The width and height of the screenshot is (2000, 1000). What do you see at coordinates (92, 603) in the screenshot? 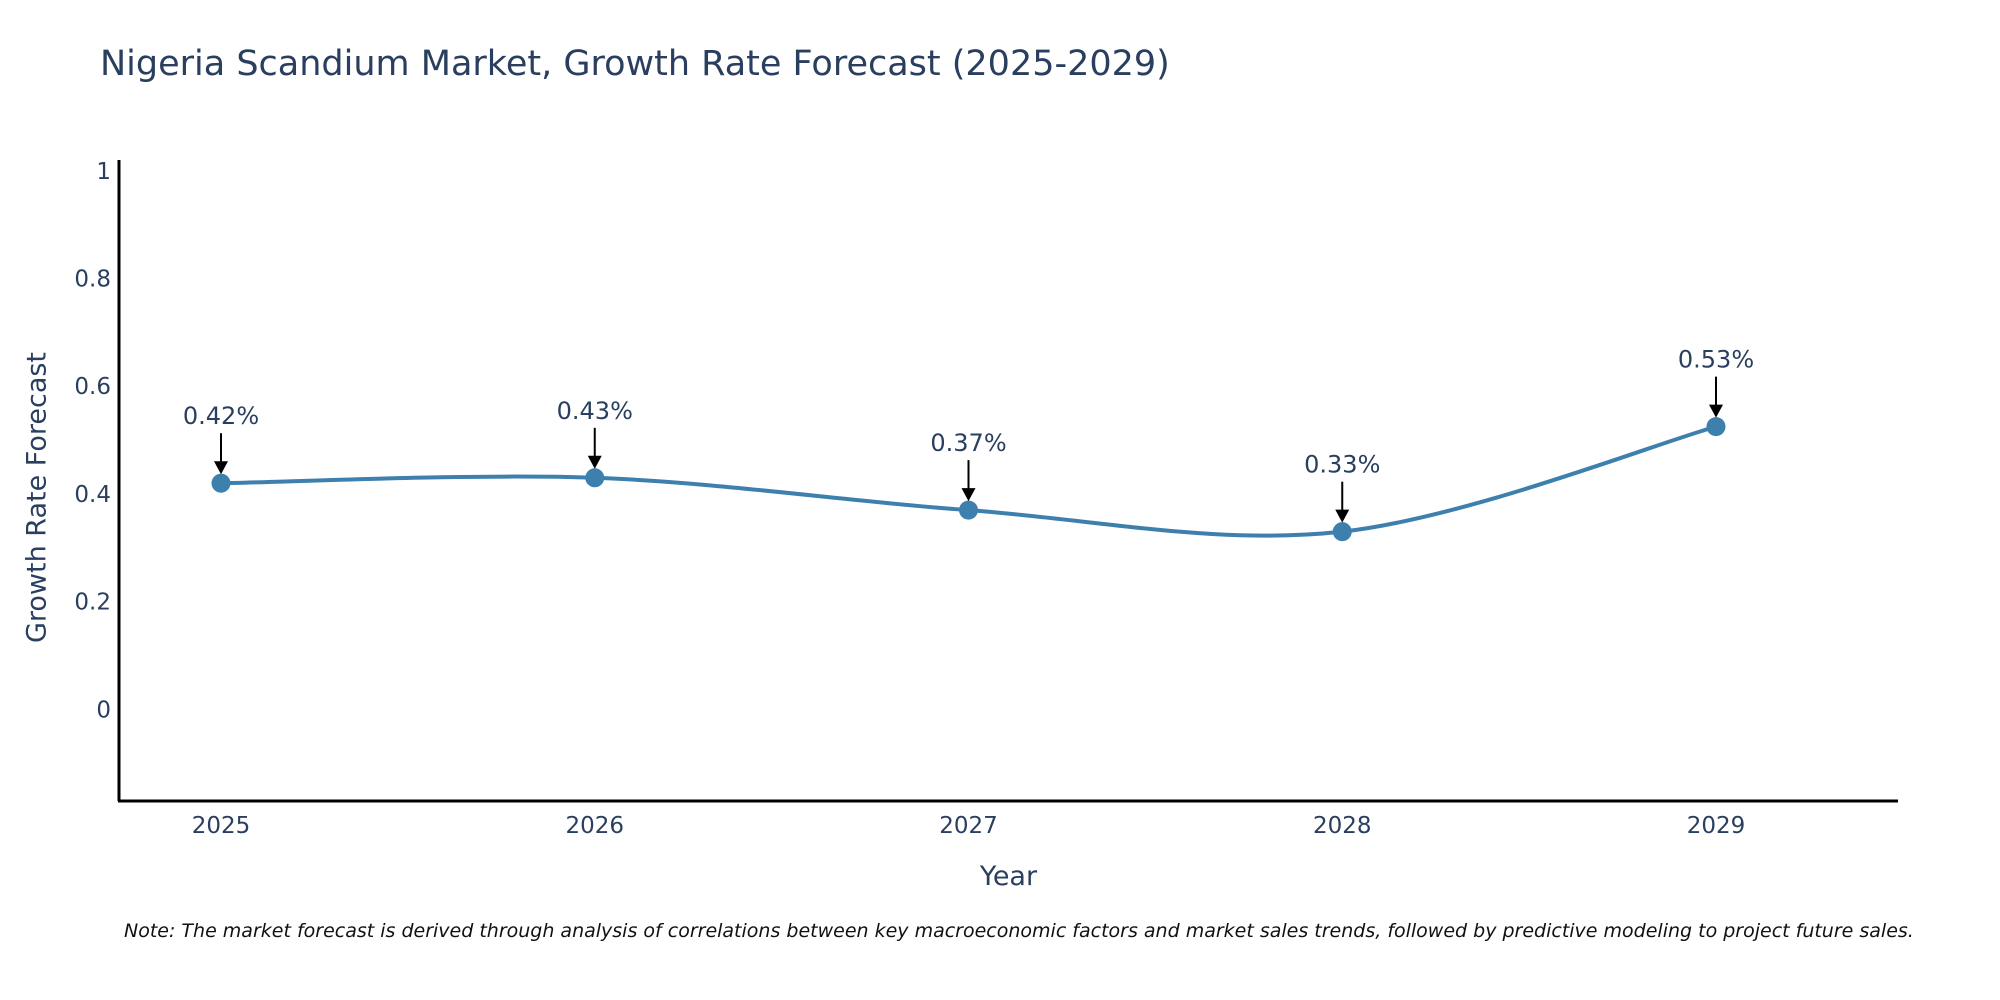
I see `y-tick-label: 0.2` at bounding box center [92, 603].